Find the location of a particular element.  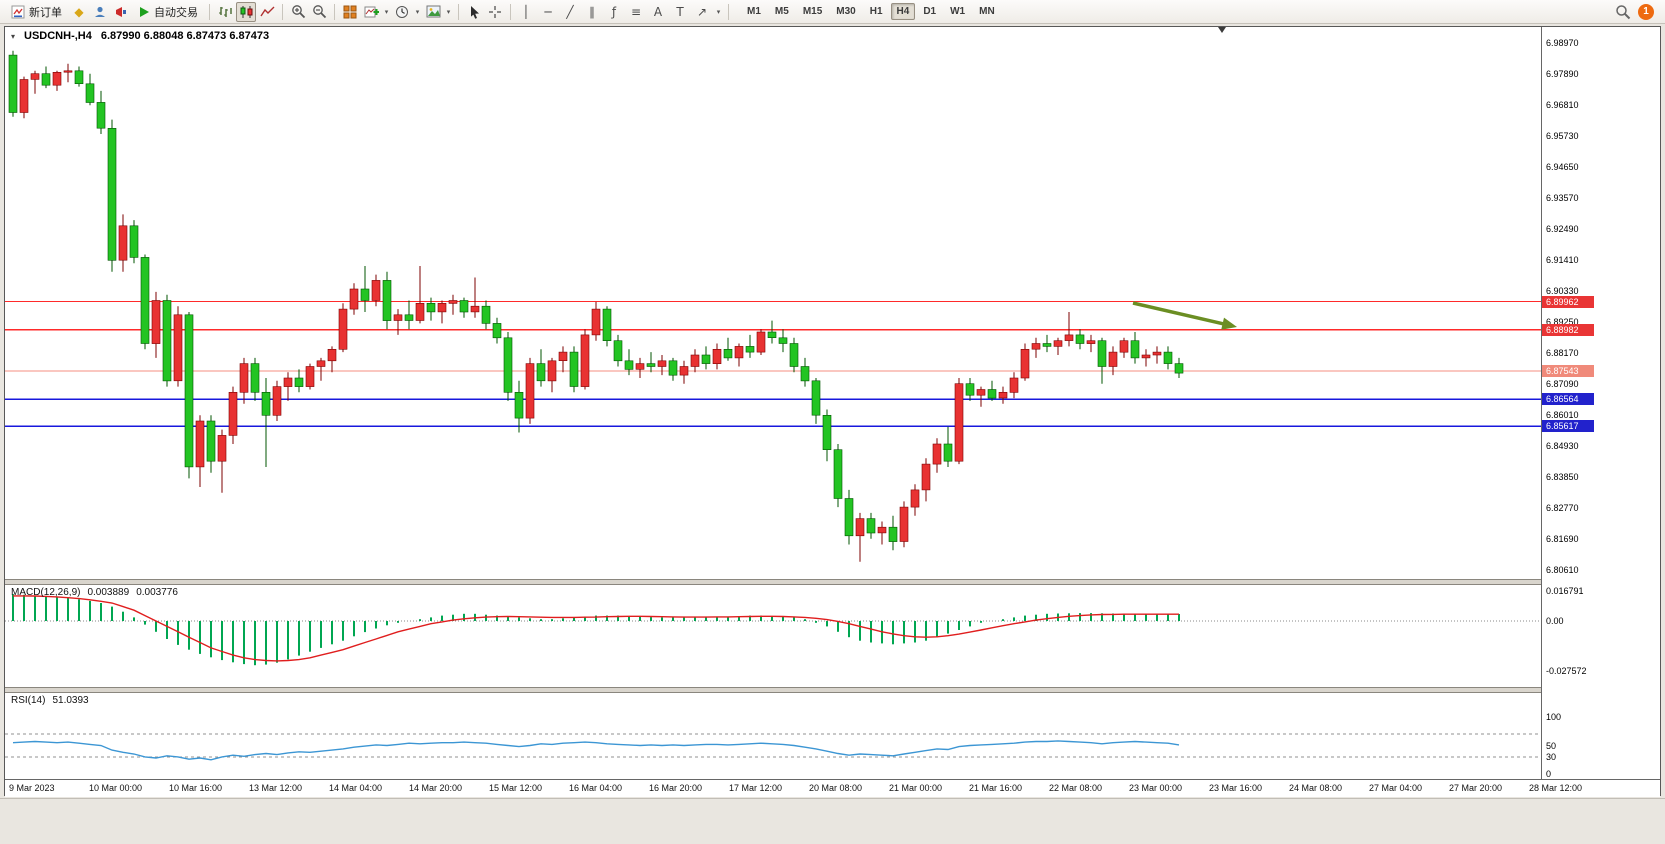

megaphone-icon is located at coordinates (121, 11).